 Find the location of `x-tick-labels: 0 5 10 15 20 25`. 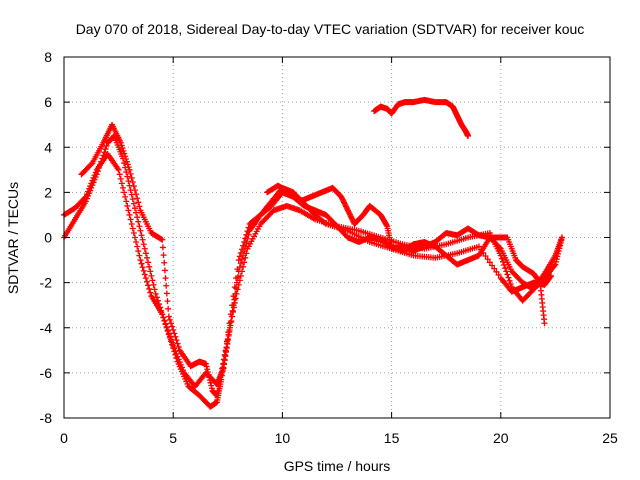

x-tick-labels: 0 5 10 15 20 25 is located at coordinates (339, 438).